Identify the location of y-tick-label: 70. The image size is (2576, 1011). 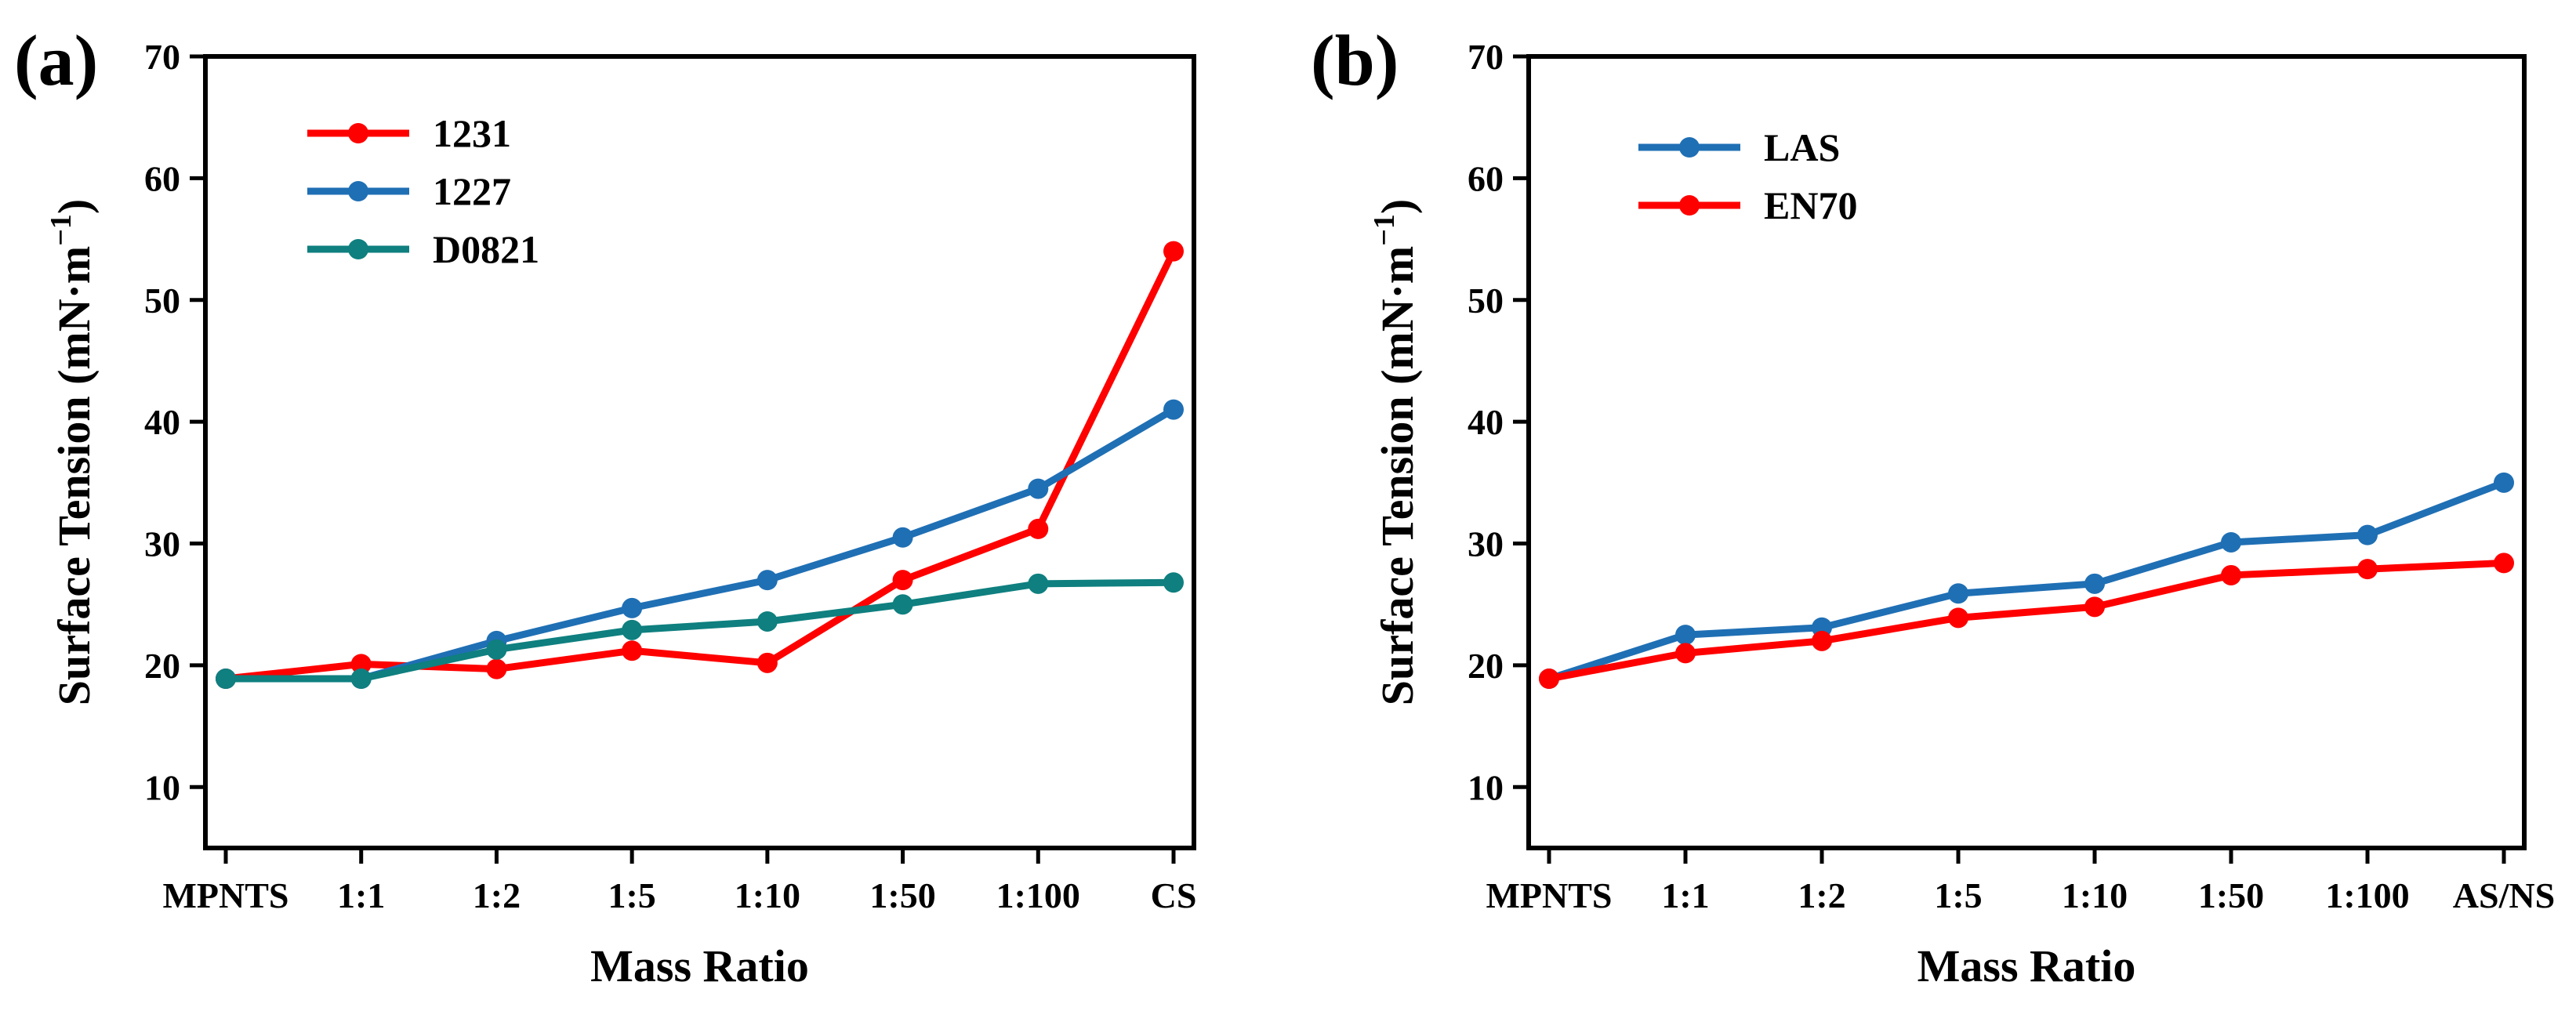
(162, 57).